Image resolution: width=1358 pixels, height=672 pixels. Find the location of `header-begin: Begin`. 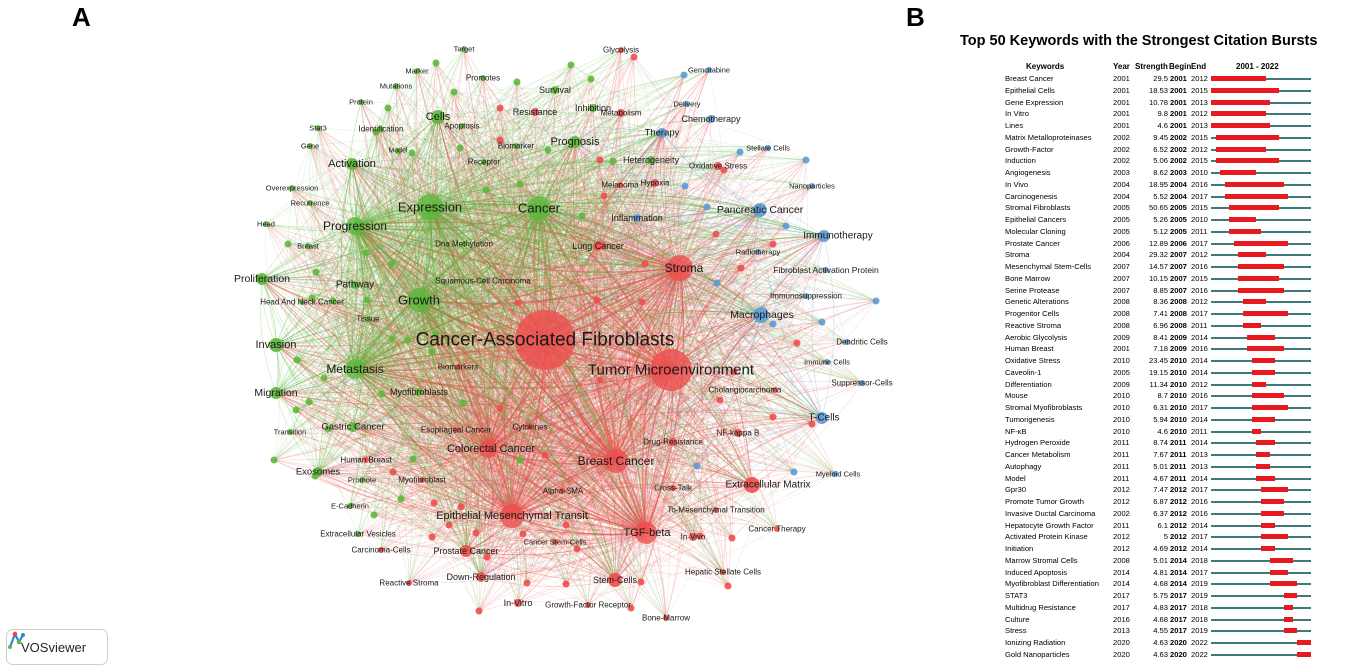

header-begin: Begin is located at coordinates (1180, 66).